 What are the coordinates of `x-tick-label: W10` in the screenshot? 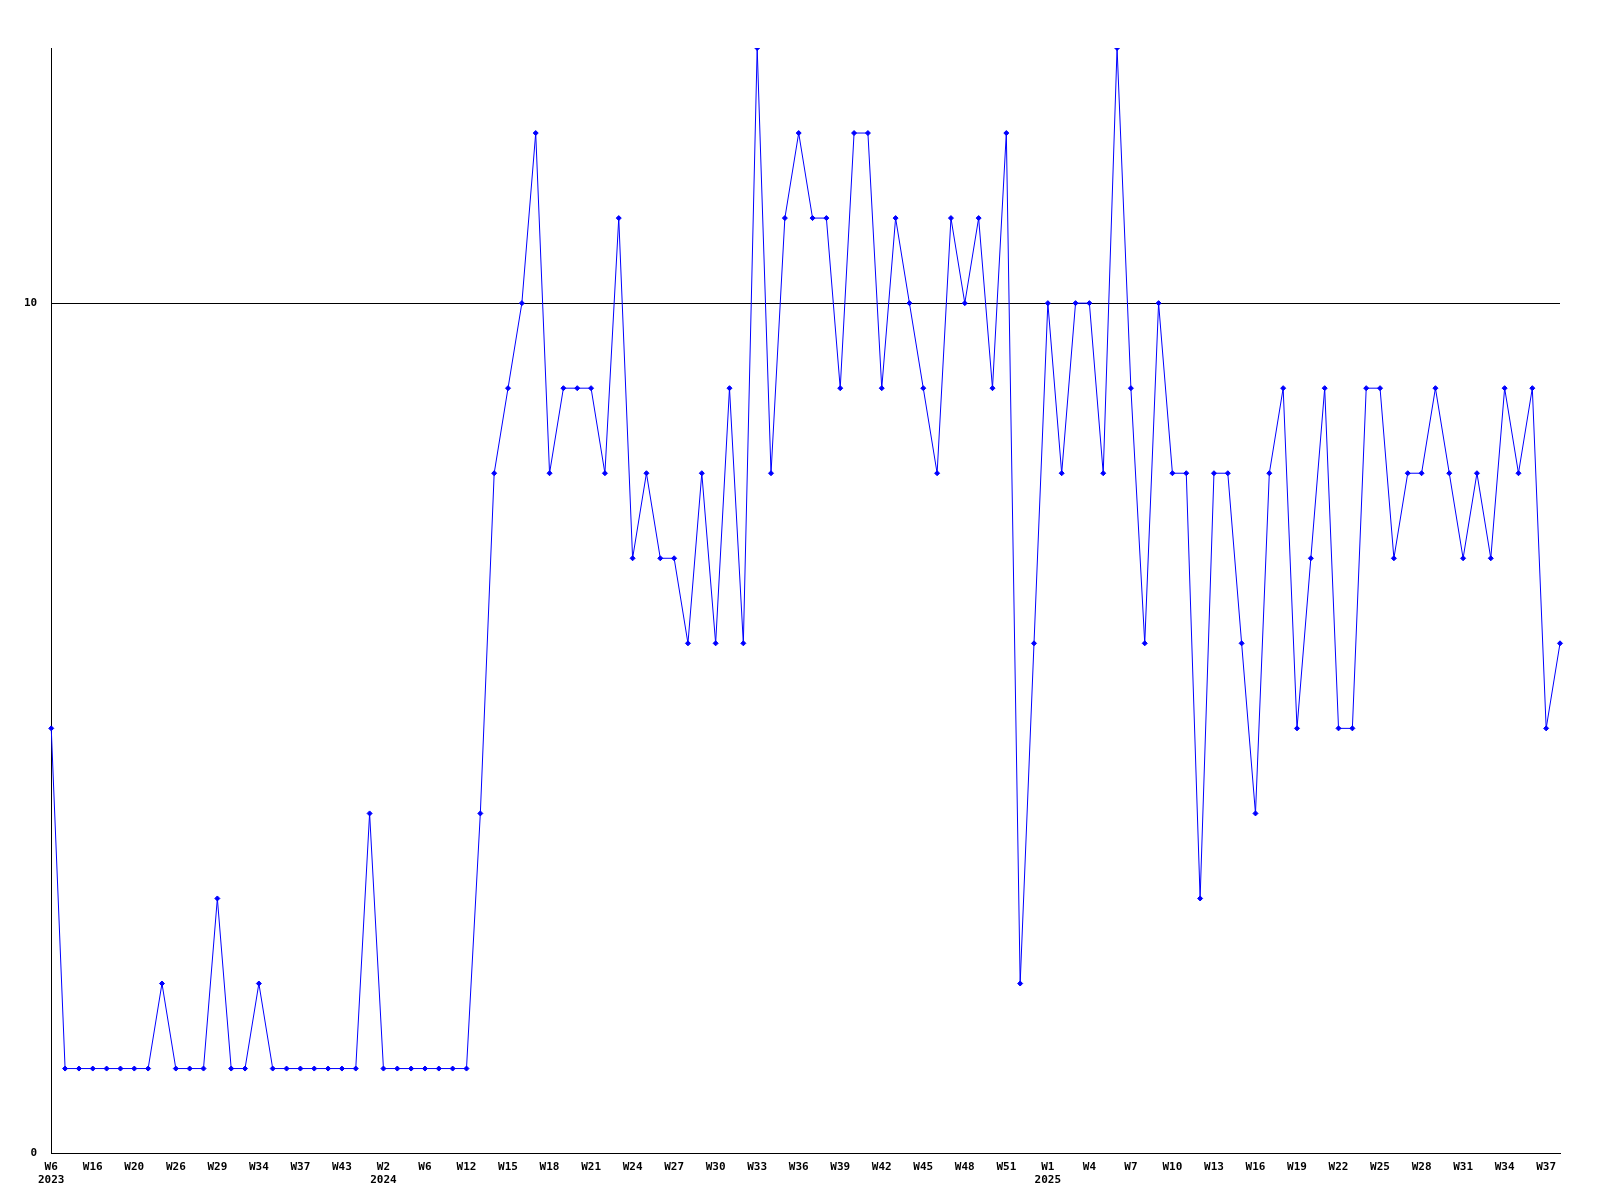 It's located at (1172, 1167).